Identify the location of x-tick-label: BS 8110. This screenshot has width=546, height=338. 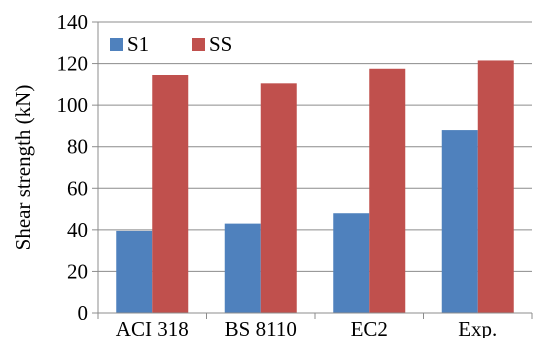
(261, 327).